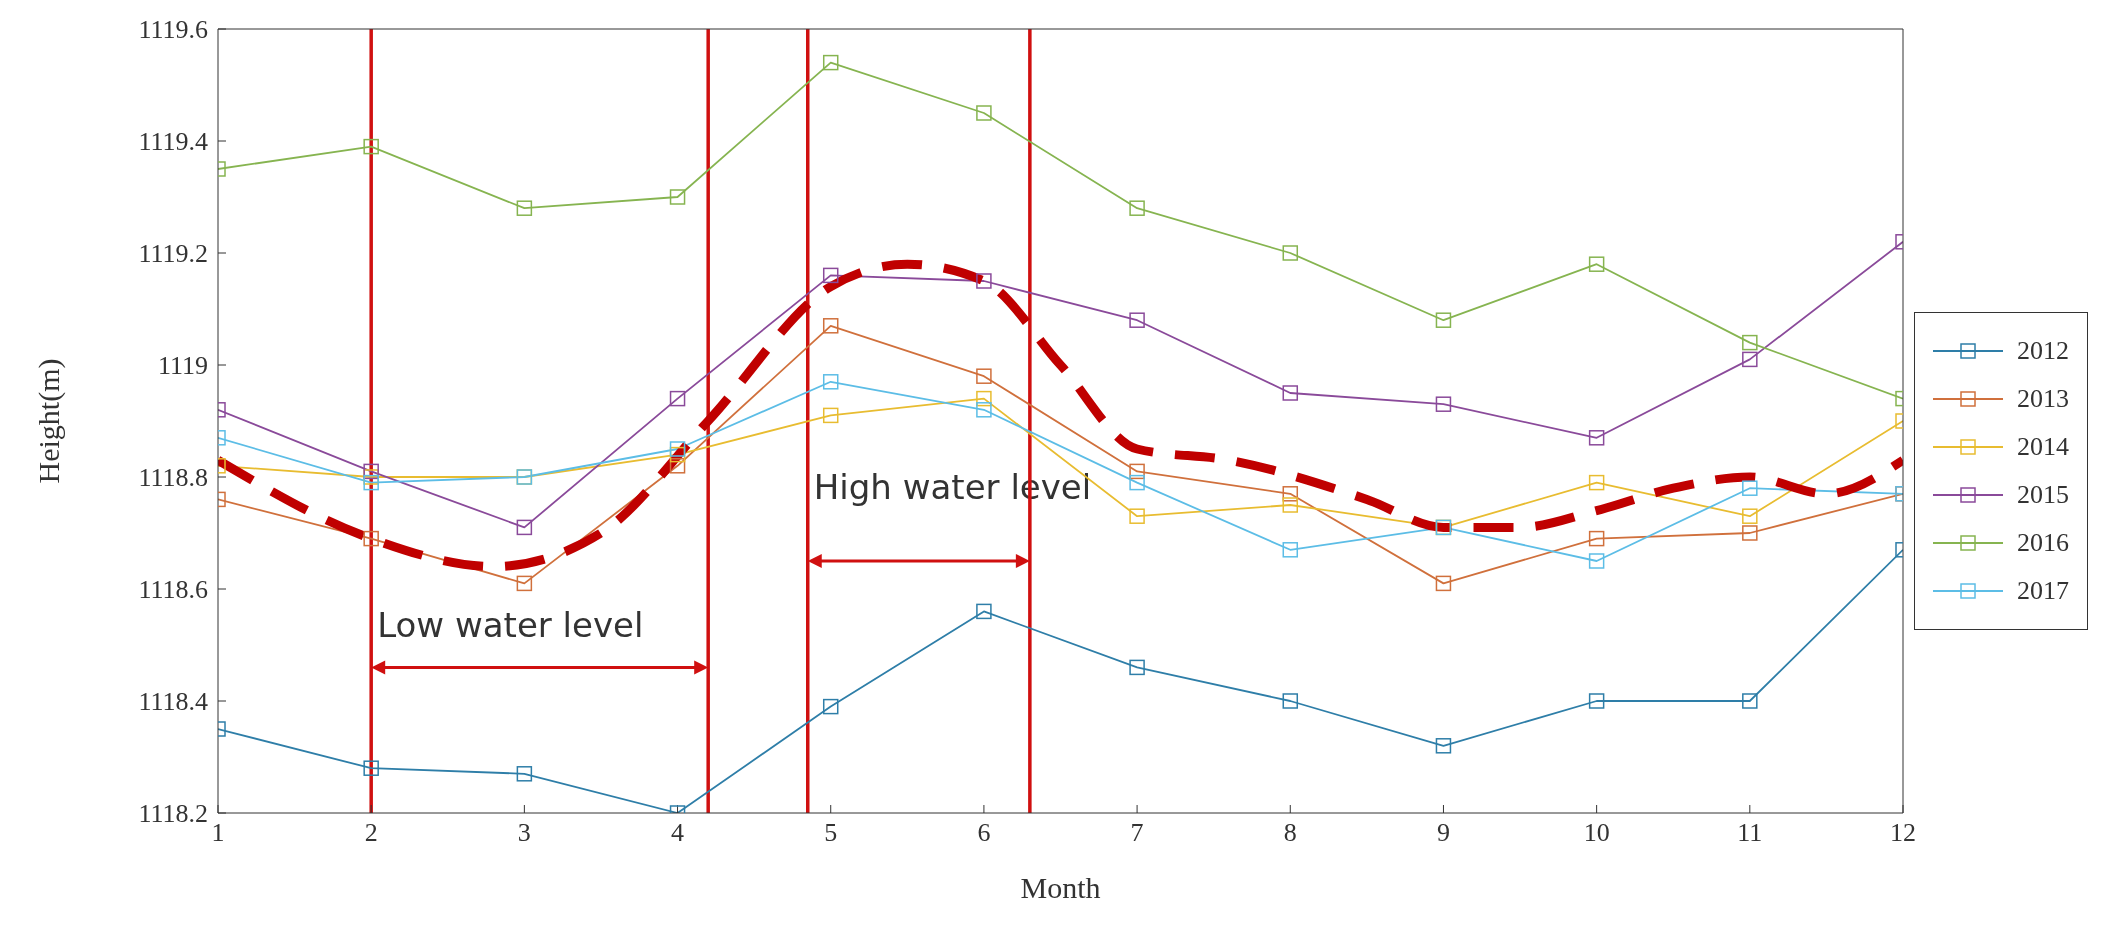  Describe the element at coordinates (182, 366) in the screenshot. I see `y-tick-label: 1119` at that location.